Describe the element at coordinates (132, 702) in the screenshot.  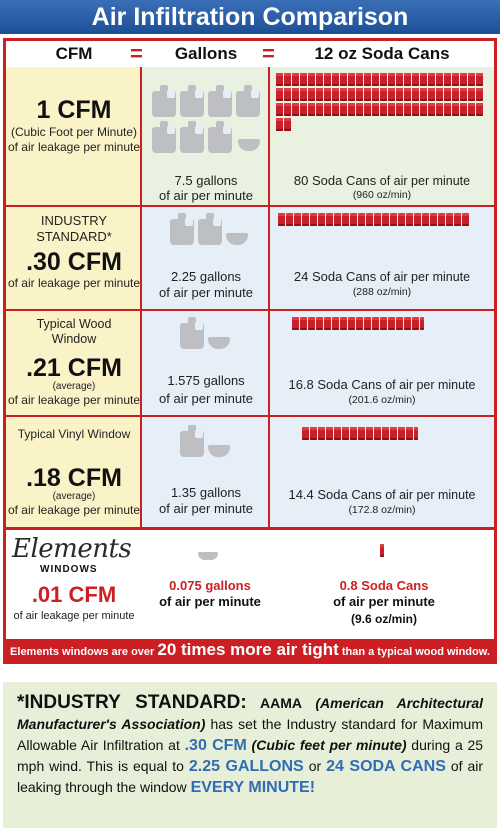
I see `note-heading: *INDUSTRY STANDARD:` at that location.